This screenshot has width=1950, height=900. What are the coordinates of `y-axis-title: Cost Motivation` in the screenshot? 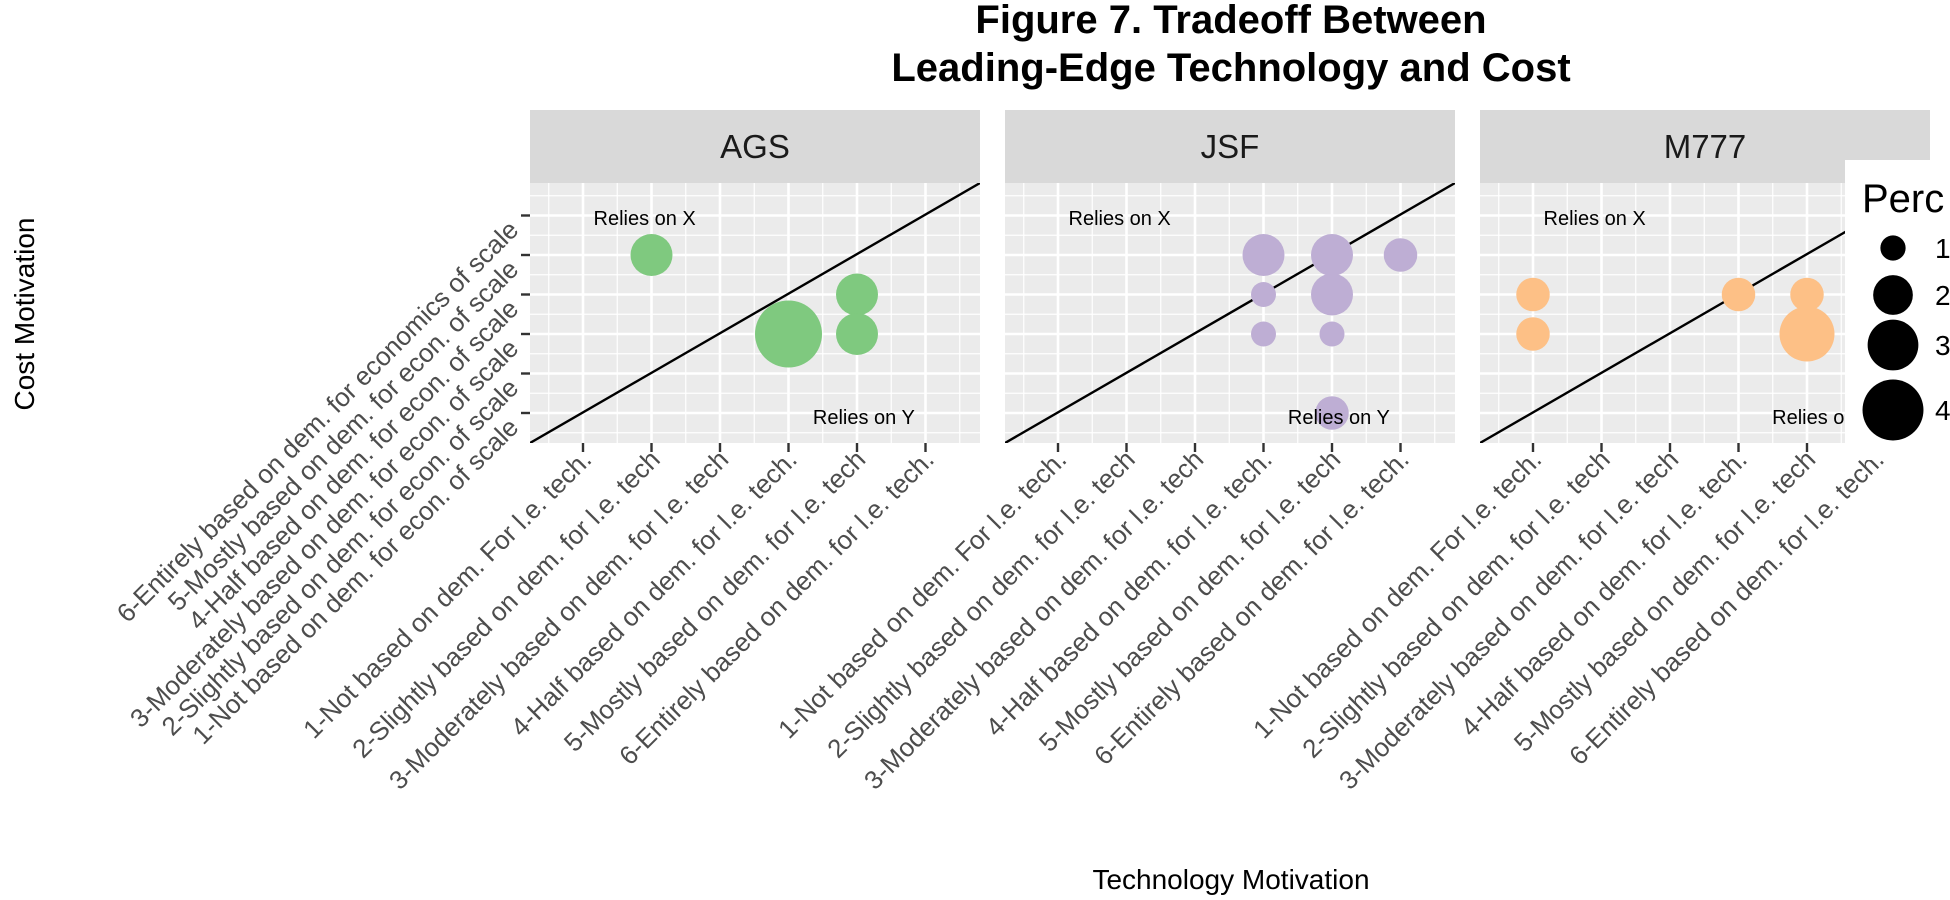 It's located at (24, 314).